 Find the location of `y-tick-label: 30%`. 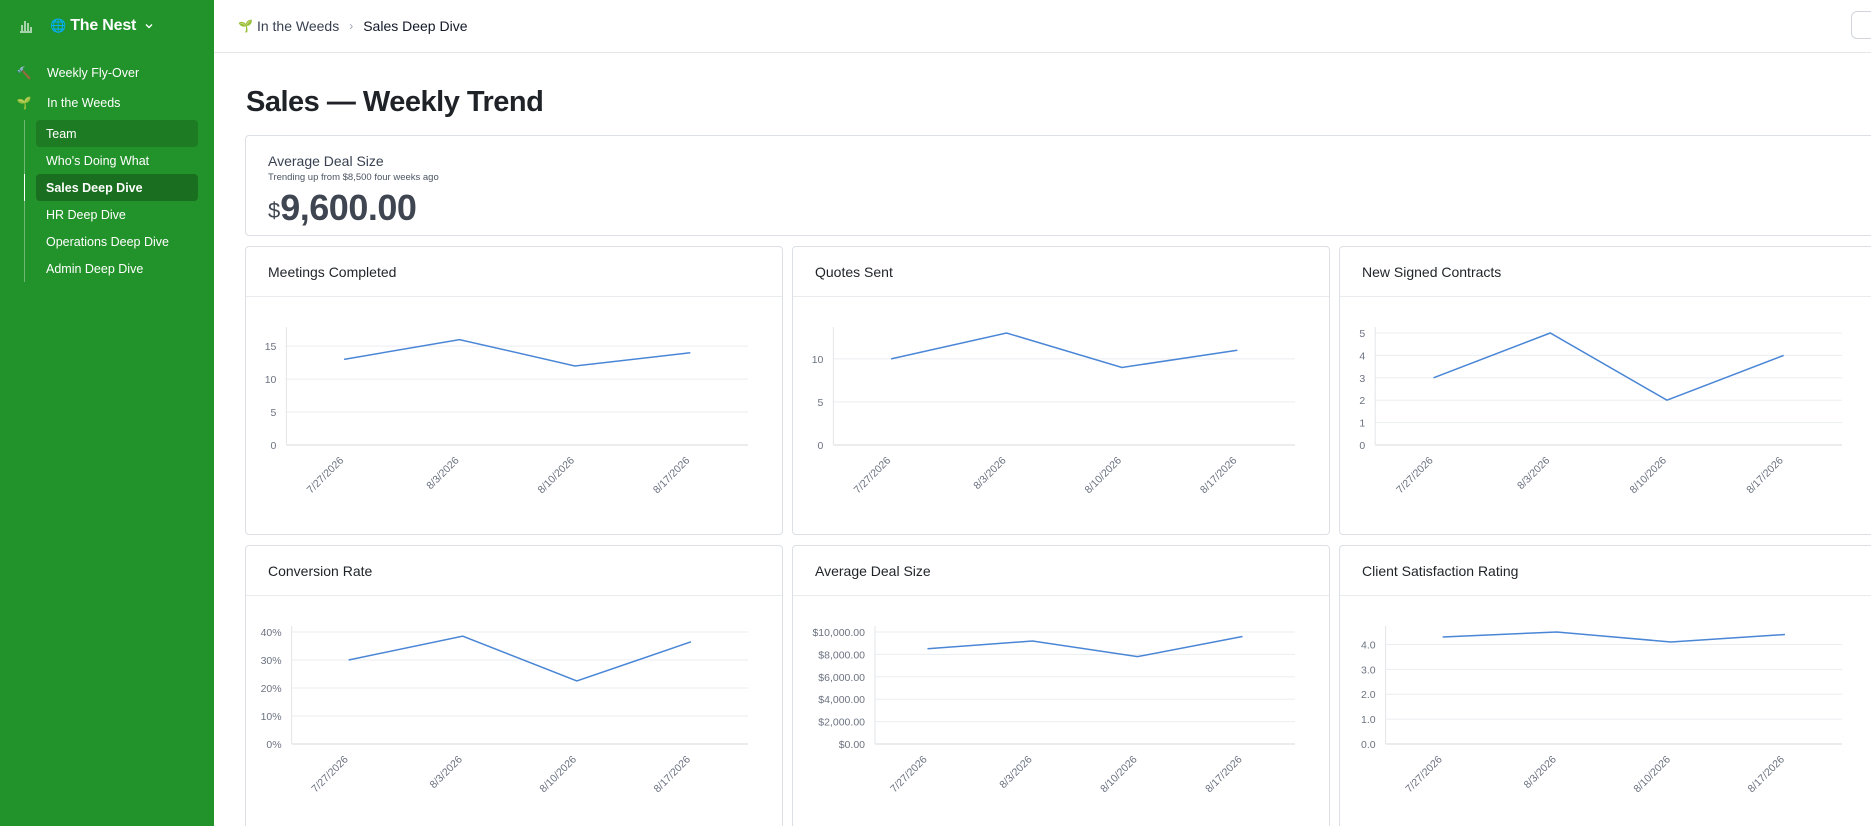

y-tick-label: 30% is located at coordinates (271, 661).